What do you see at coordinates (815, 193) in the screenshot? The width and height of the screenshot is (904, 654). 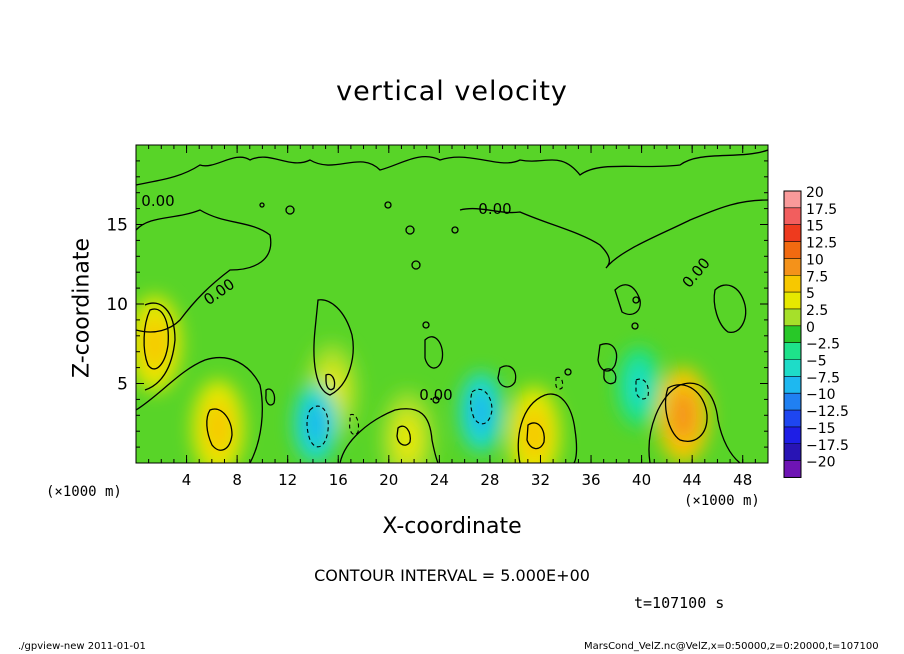 I see `colorbar-label: 20` at bounding box center [815, 193].